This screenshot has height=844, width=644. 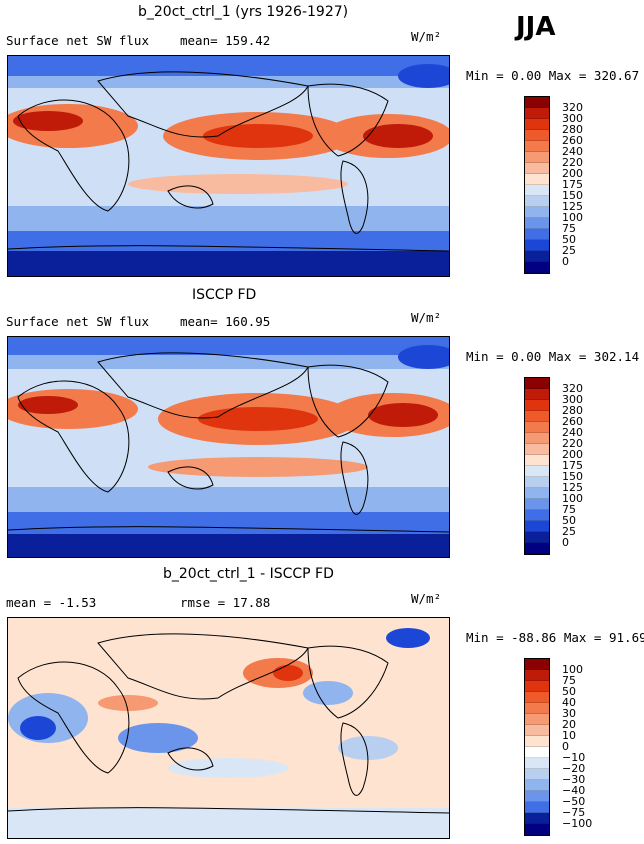 I want to click on panel-1-title: b_20ct_ctrl_1 (yrs 1926-1927), so click(x=243, y=12).